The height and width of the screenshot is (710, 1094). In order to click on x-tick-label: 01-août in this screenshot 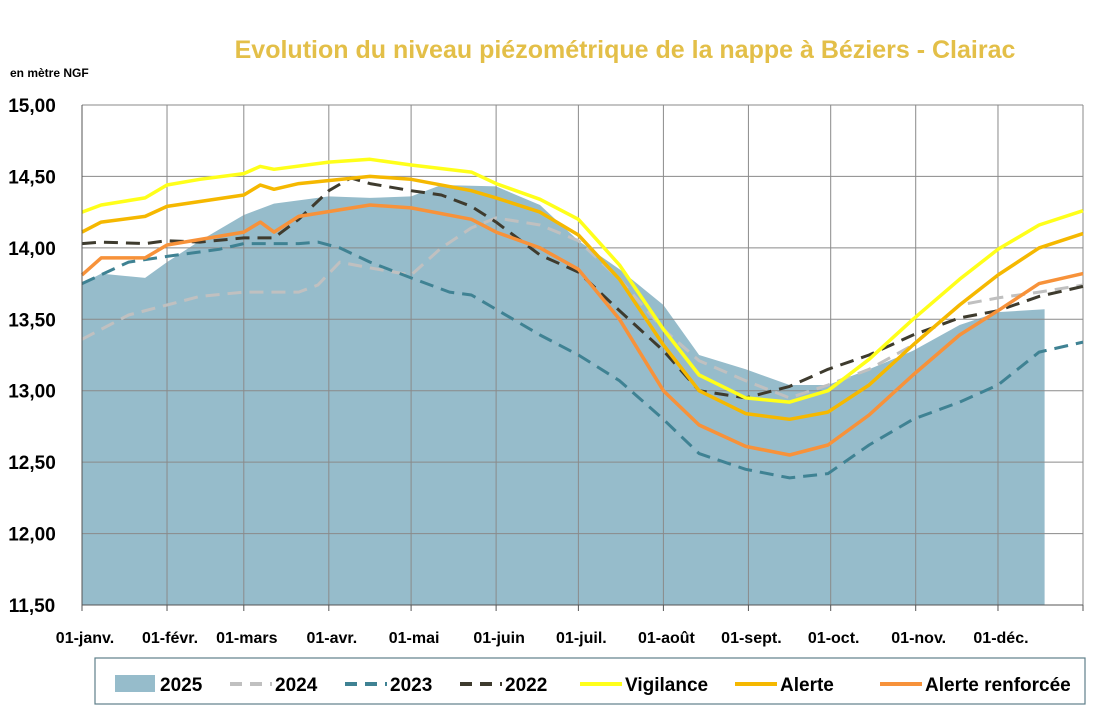, I will do `click(667, 638)`.